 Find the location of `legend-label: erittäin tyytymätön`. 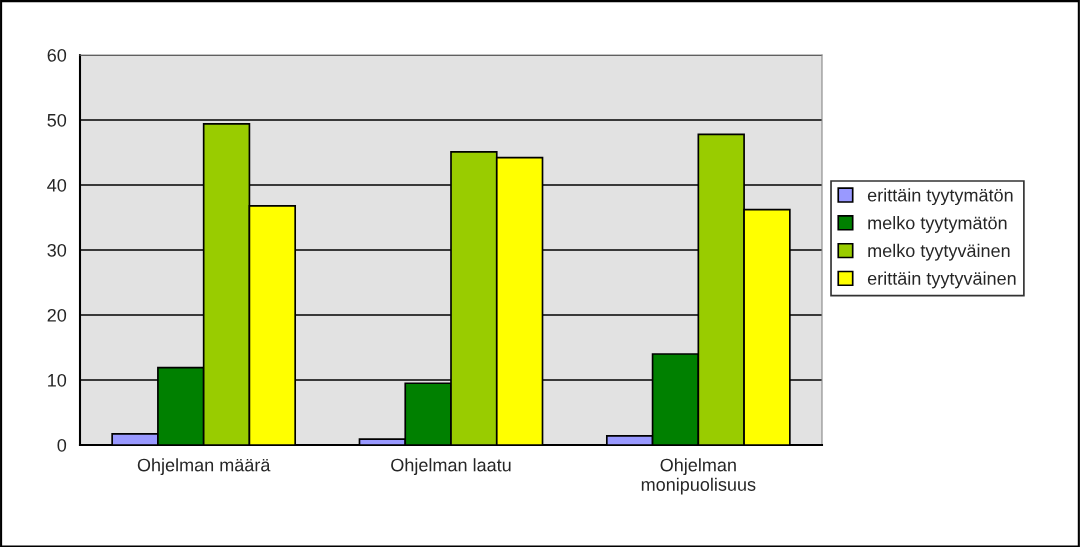

legend-label: erittäin tyytymätön is located at coordinates (940, 197).